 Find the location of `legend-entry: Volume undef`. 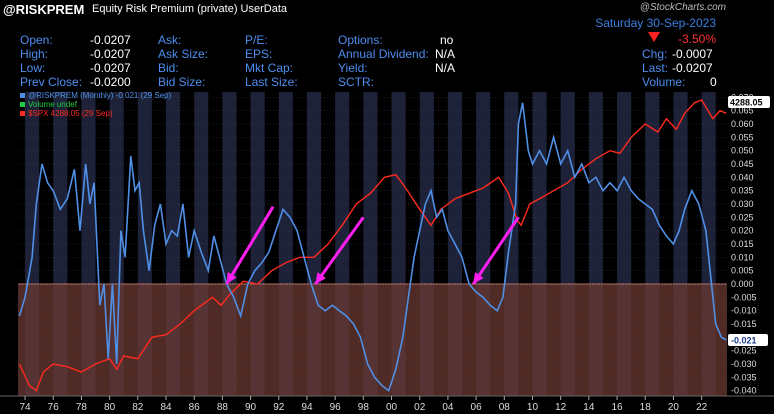

legend-entry: Volume undef is located at coordinates (53, 104).